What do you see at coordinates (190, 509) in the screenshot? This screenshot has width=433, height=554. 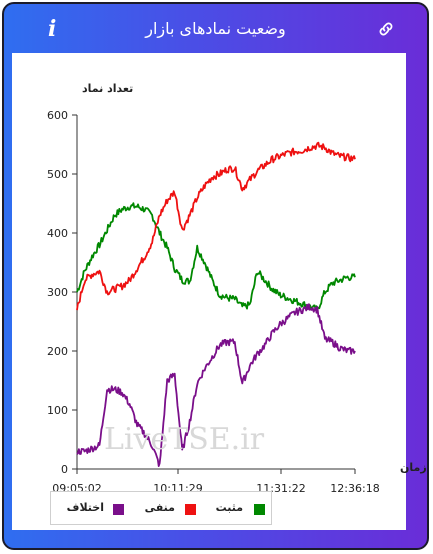 I see `legend-swatch-negative` at bounding box center [190, 509].